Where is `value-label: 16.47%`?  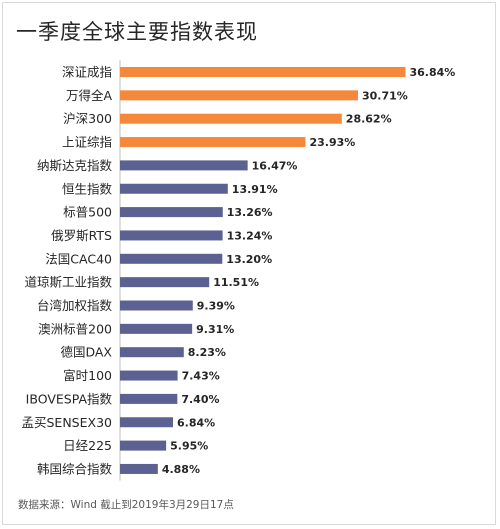 value-label: 16.47% is located at coordinates (275, 165).